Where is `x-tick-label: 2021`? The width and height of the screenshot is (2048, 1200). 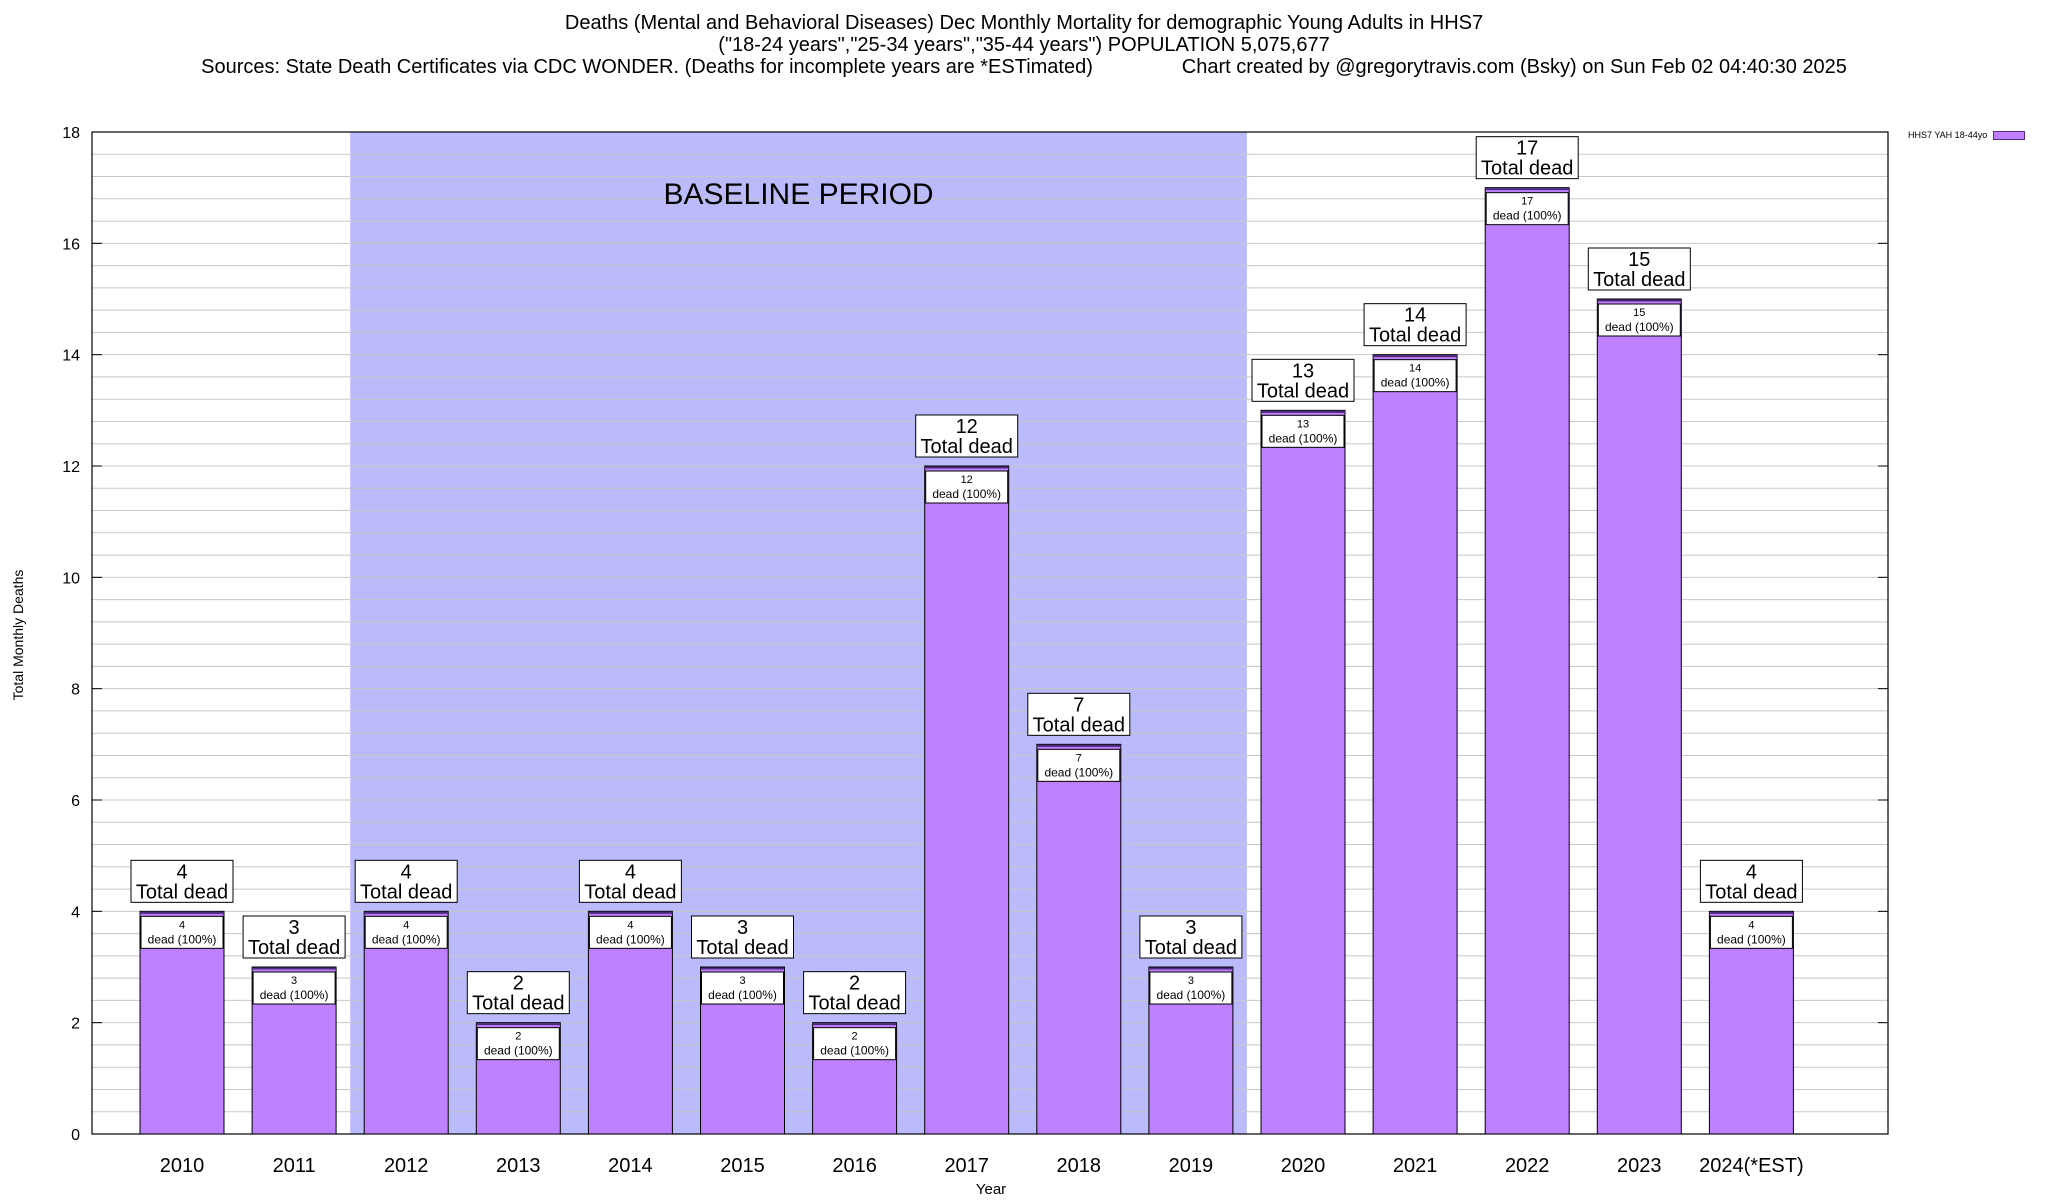 x-tick-label: 2021 is located at coordinates (1415, 1166).